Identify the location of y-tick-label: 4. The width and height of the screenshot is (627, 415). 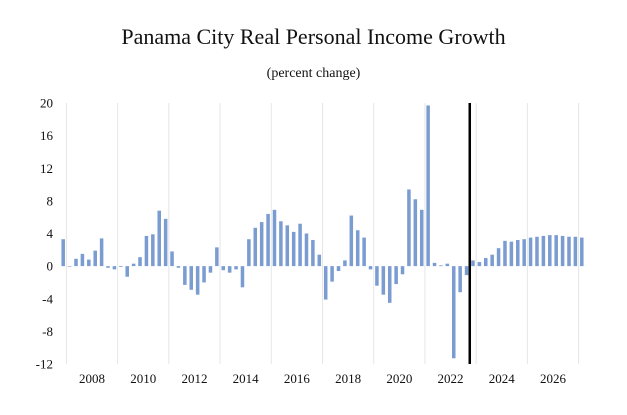
(50, 233).